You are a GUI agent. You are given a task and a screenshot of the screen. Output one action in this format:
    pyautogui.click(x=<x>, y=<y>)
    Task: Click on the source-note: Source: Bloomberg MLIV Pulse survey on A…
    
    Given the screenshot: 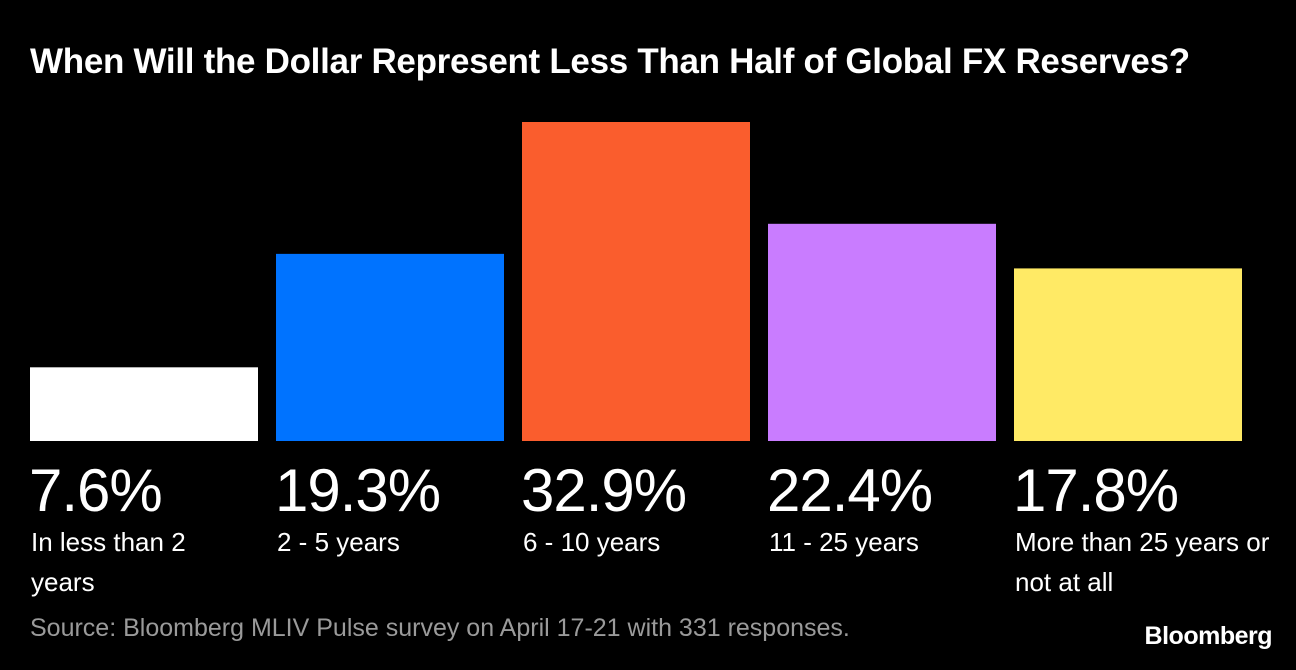 What is the action you would take?
    pyautogui.click(x=440, y=628)
    